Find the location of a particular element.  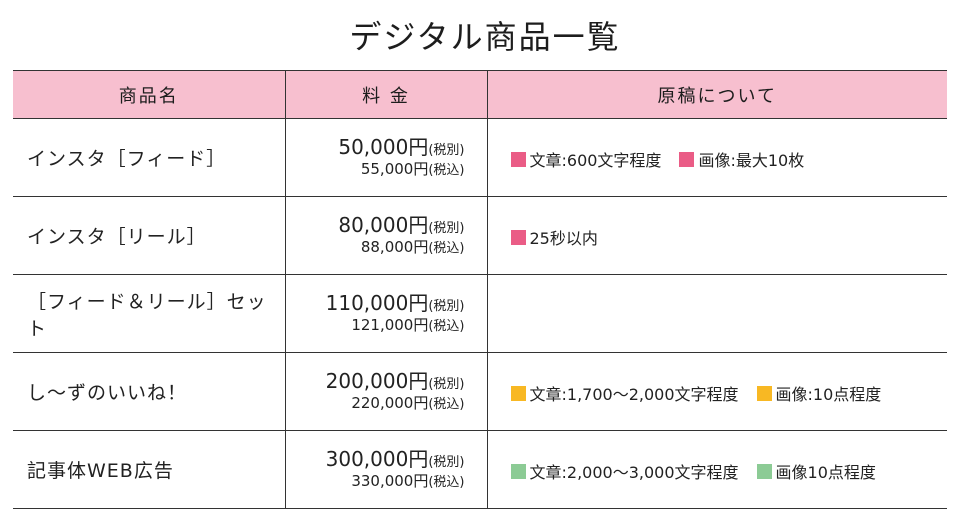

note-text: 25秒以内 is located at coordinates (563, 238).